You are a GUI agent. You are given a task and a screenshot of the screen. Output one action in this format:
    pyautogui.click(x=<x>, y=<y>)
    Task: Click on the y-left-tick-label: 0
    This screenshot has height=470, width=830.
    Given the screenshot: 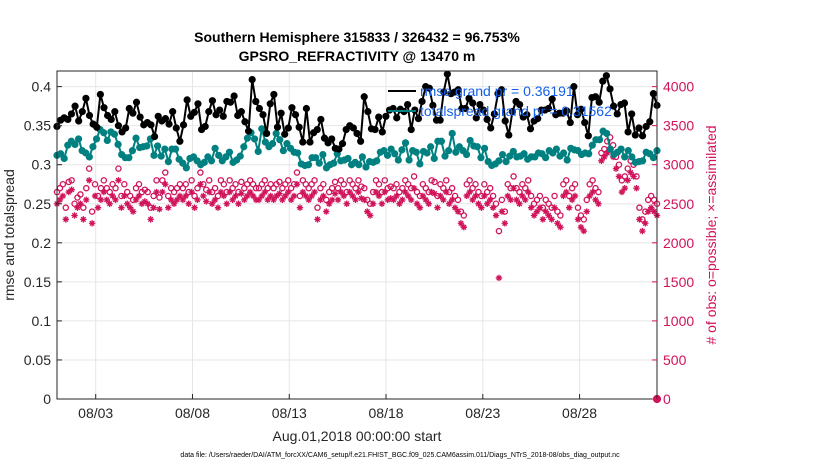 What is the action you would take?
    pyautogui.click(x=47, y=399)
    